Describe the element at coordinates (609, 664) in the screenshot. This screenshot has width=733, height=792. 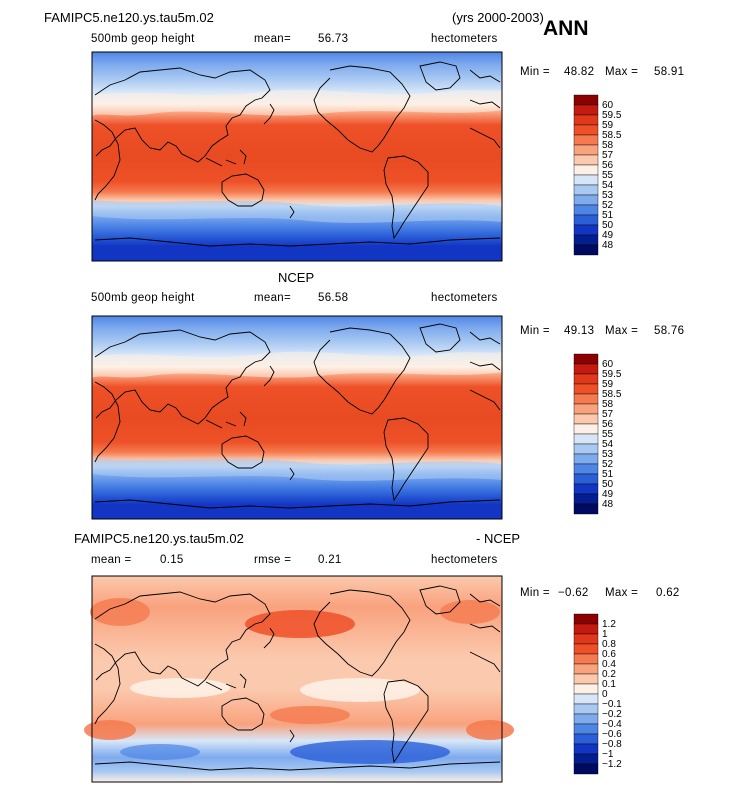
I see `colorbar-tick-label: 0.4` at that location.